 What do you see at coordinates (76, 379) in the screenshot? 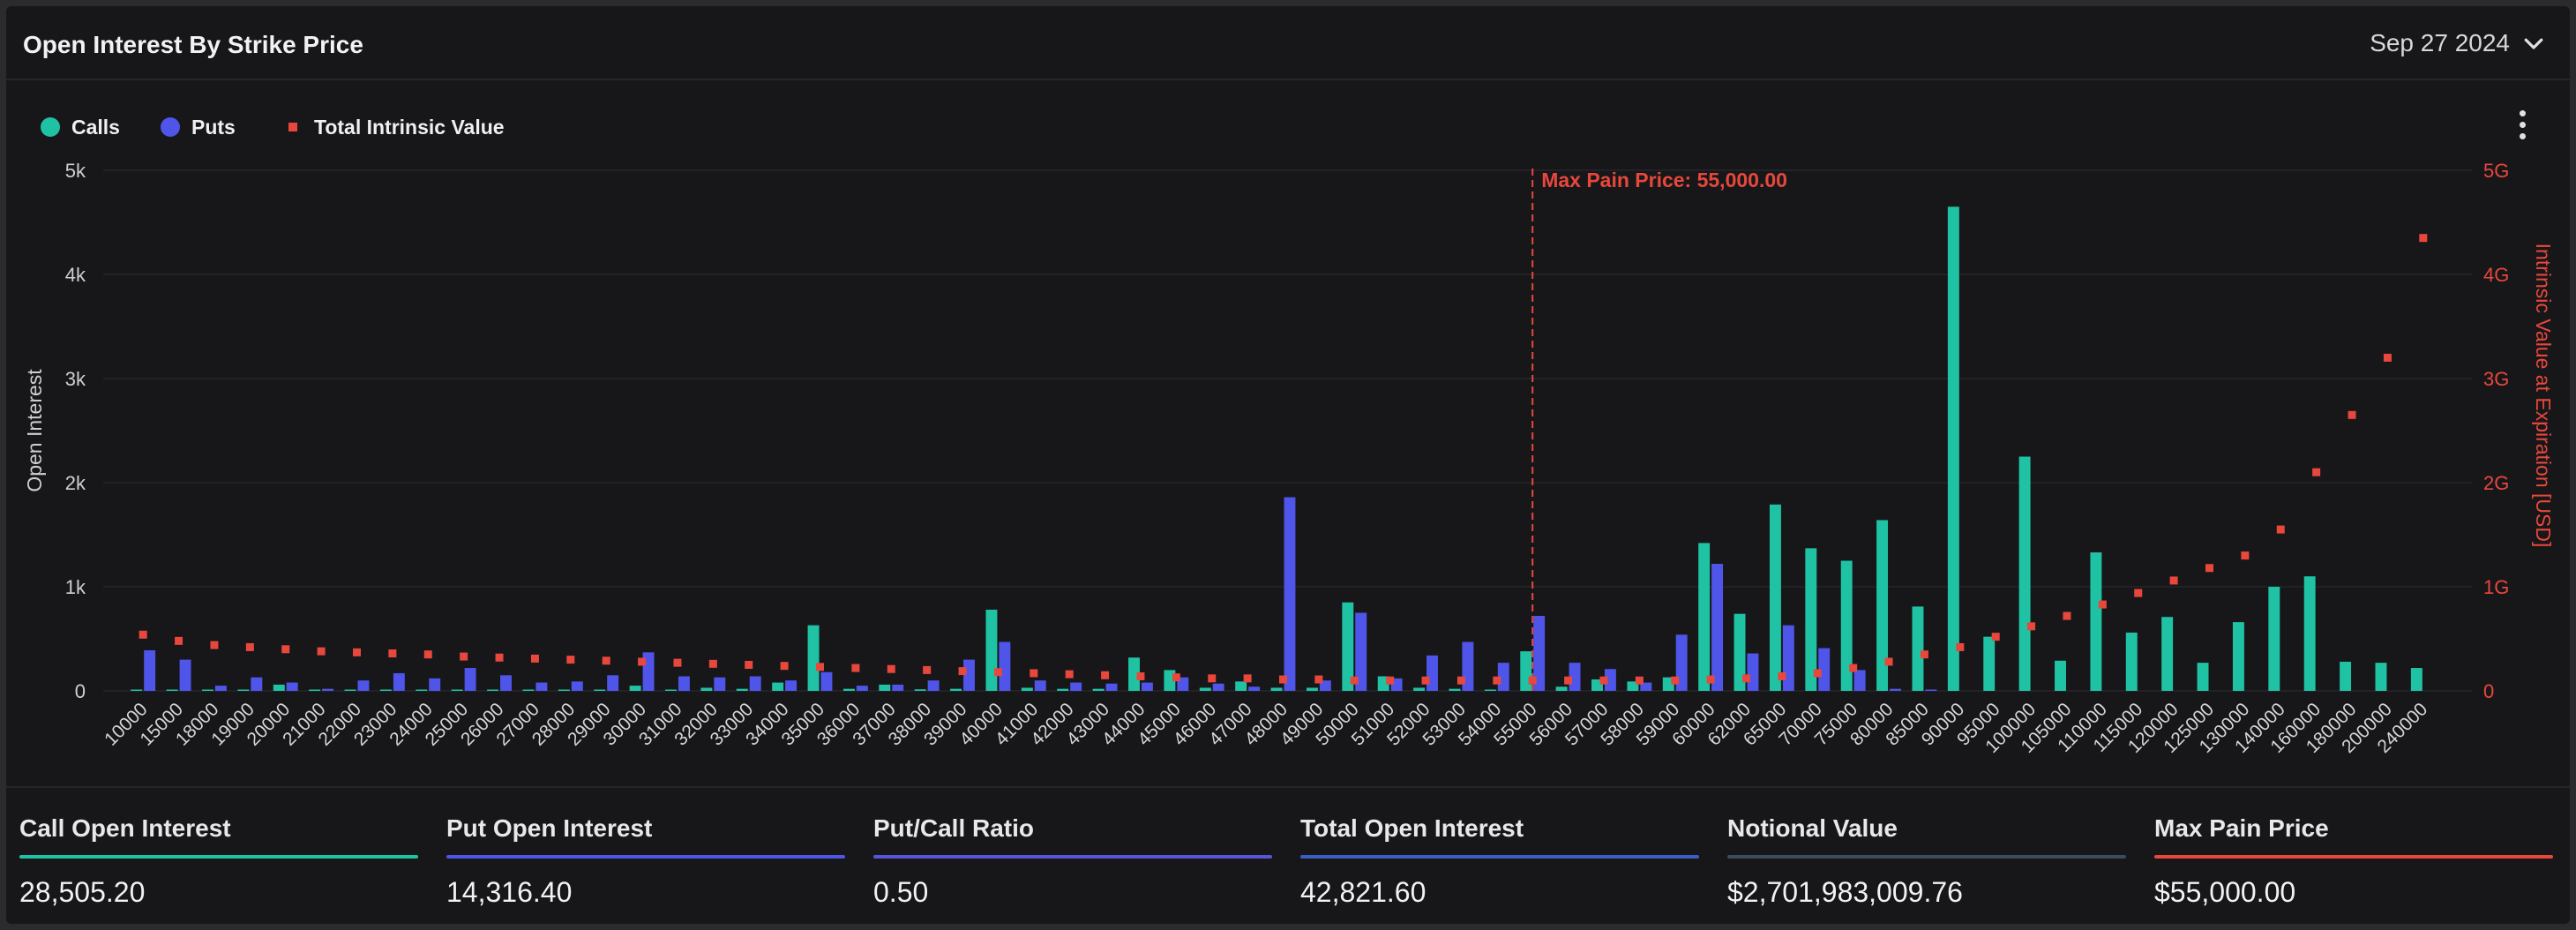
I see `y-tick-label: 3k` at bounding box center [76, 379].